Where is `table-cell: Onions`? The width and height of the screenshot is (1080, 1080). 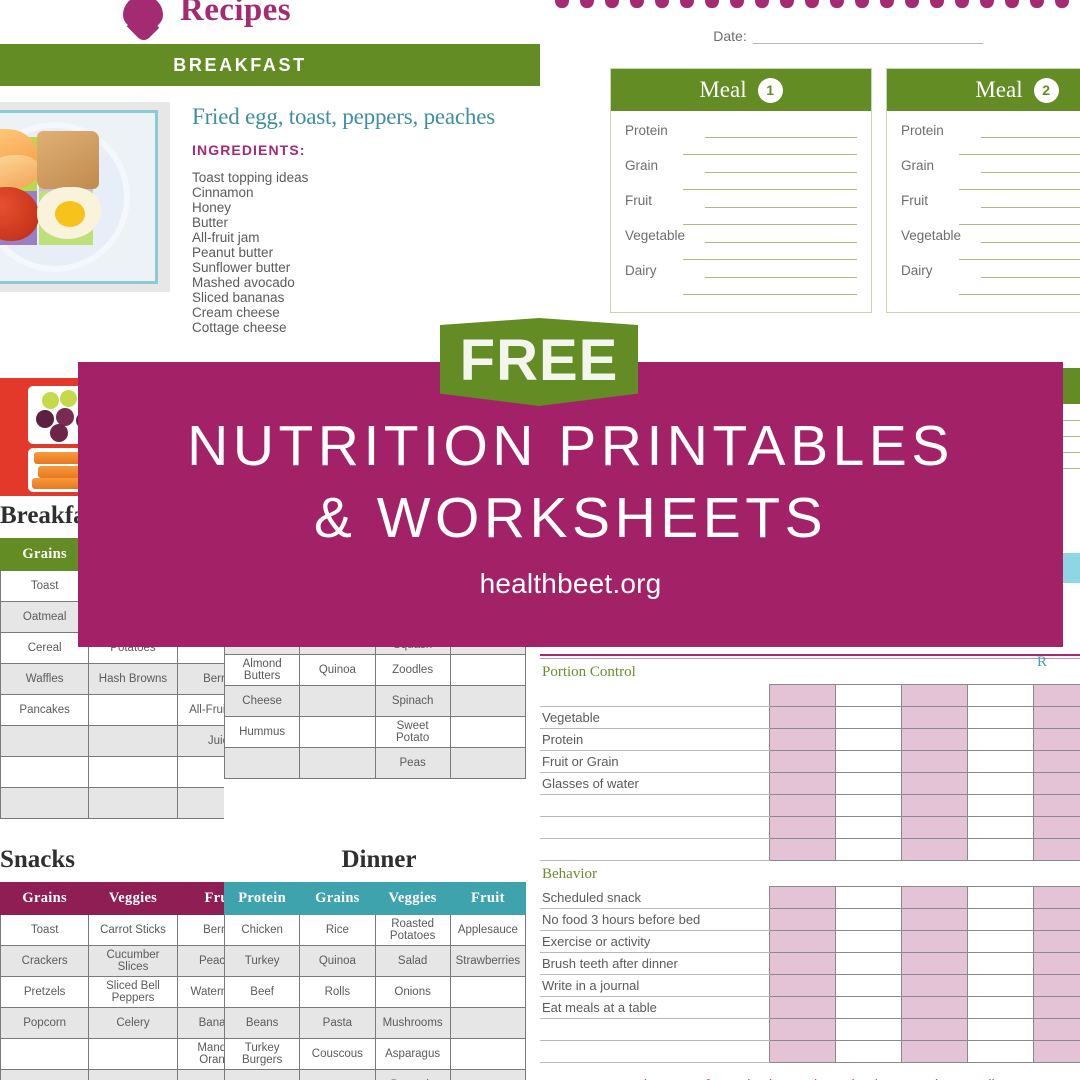
table-cell: Onions is located at coordinates (412, 992).